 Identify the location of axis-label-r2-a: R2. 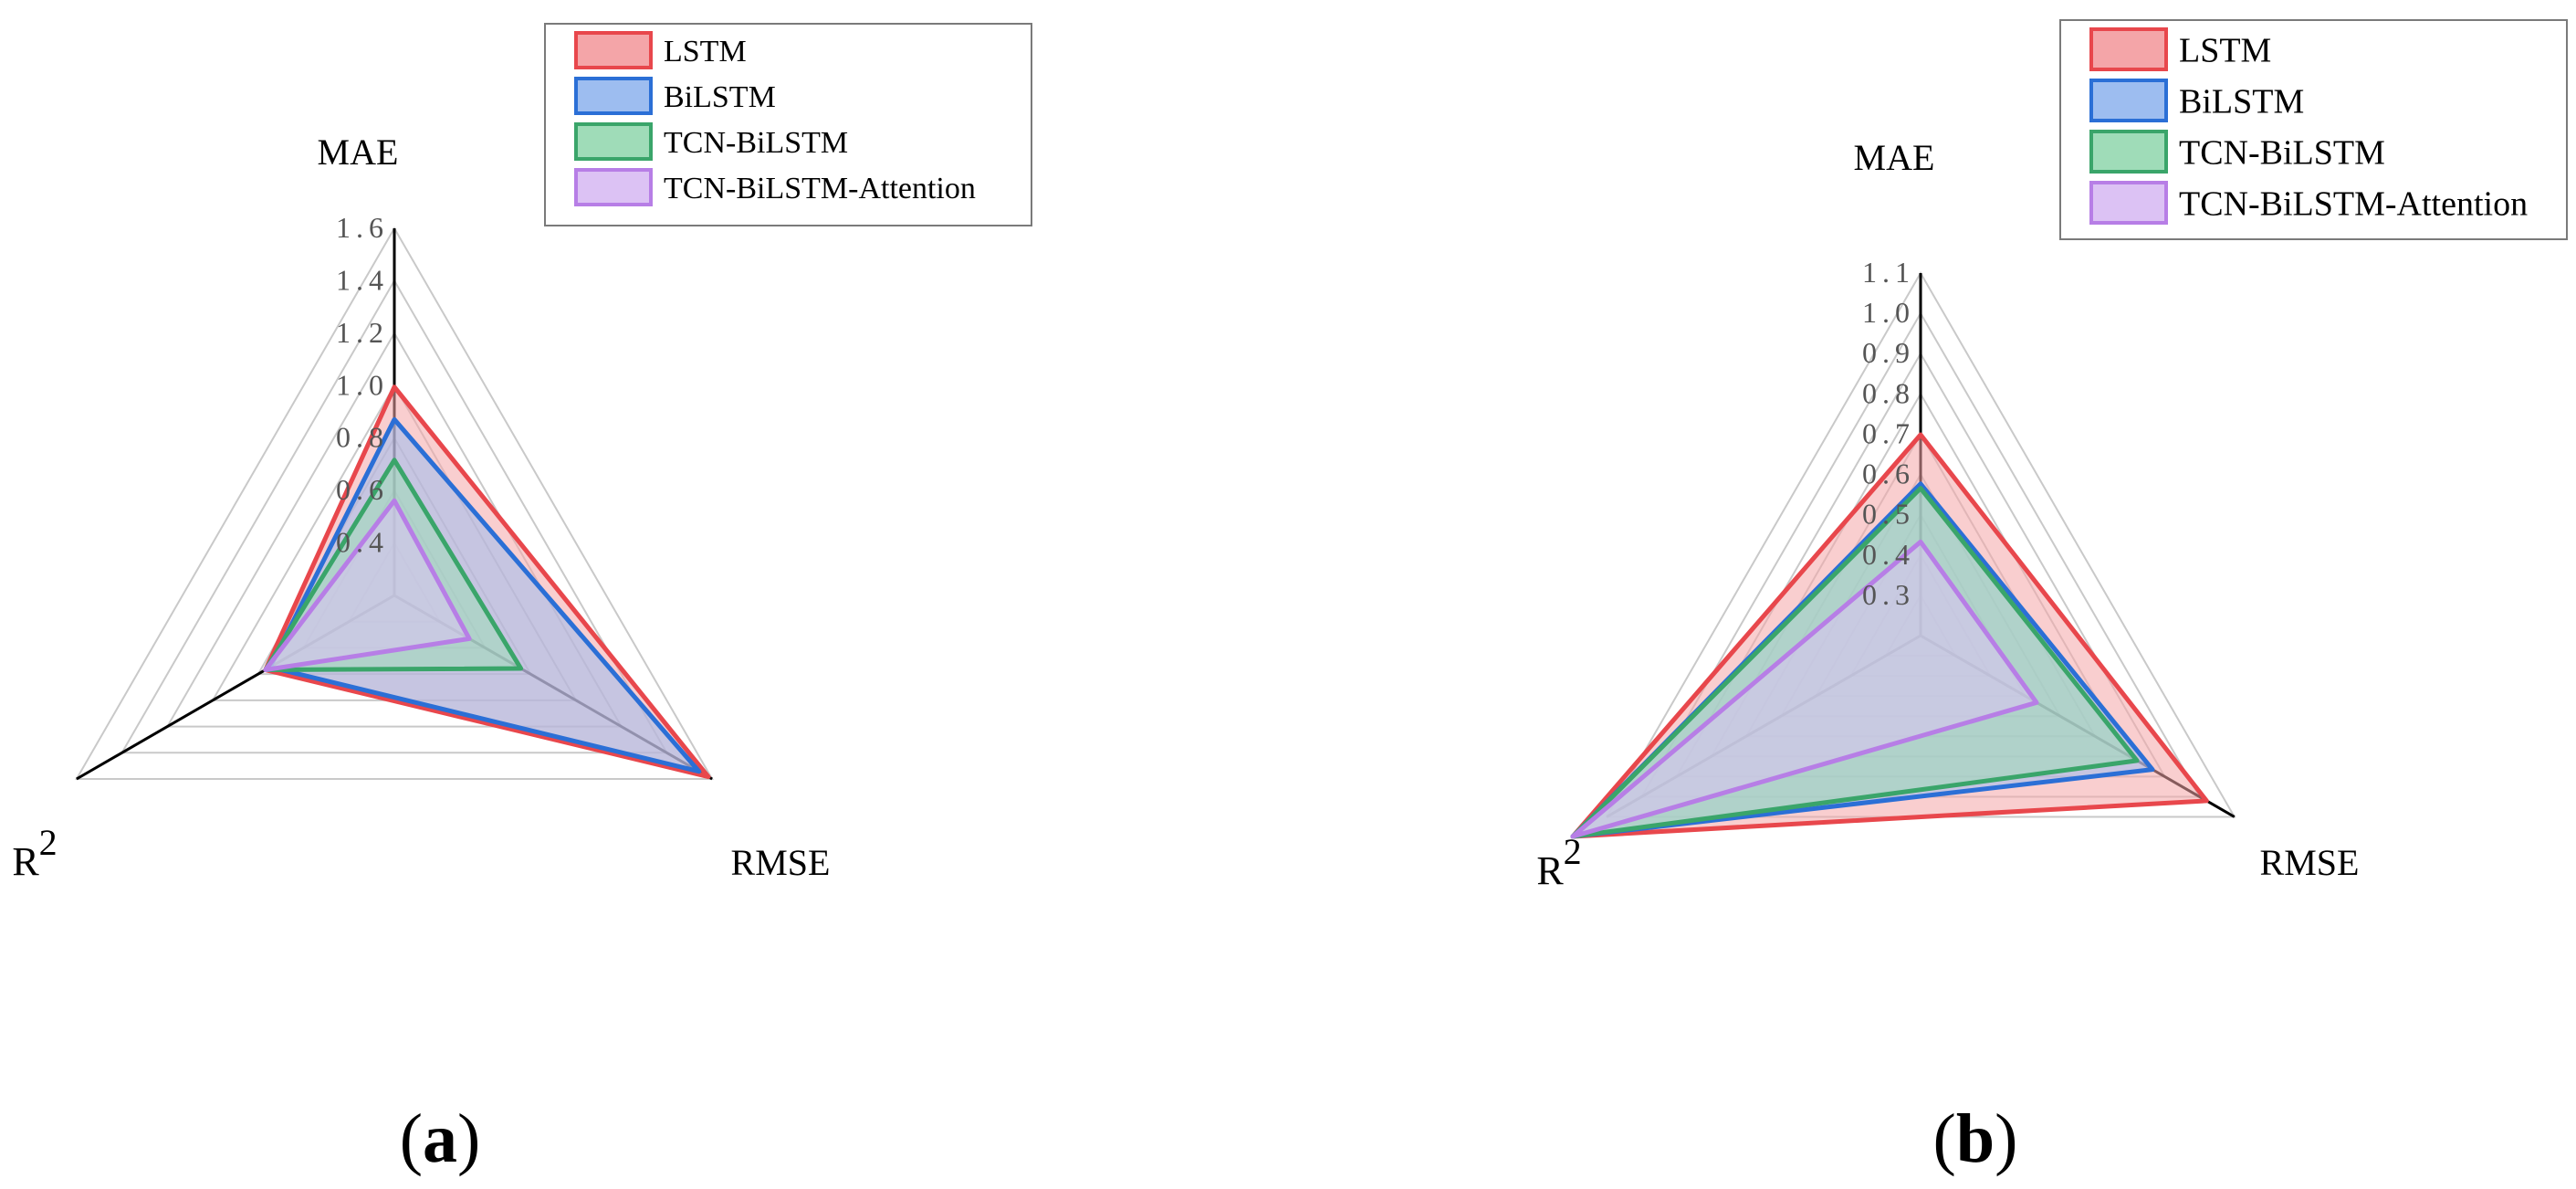
(35, 853).